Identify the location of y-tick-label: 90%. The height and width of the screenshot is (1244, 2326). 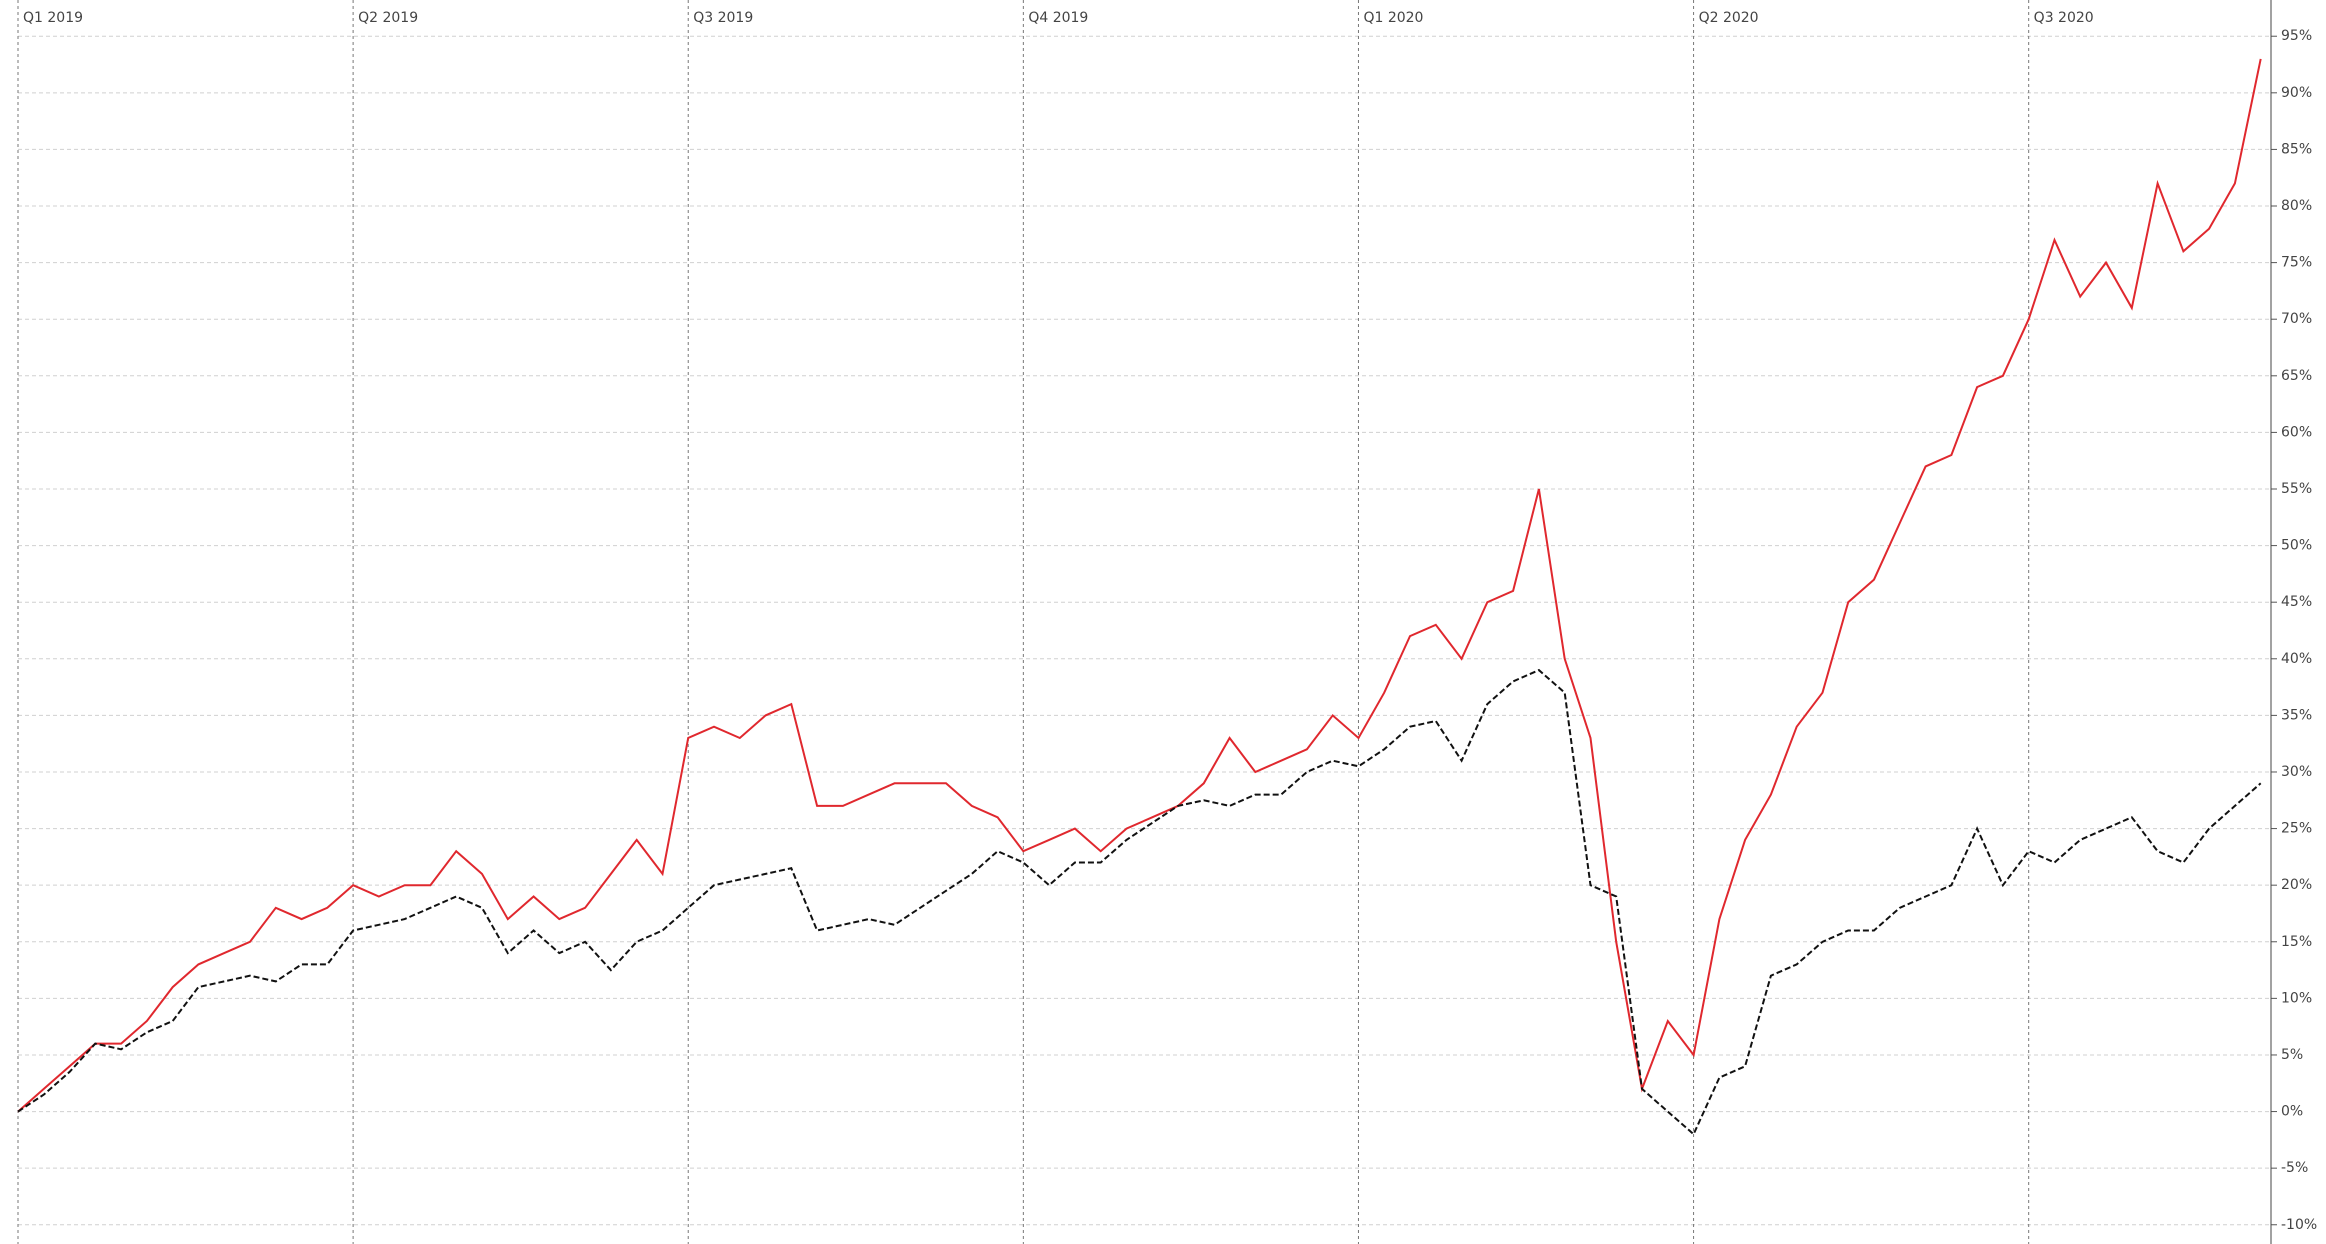
(2296, 93).